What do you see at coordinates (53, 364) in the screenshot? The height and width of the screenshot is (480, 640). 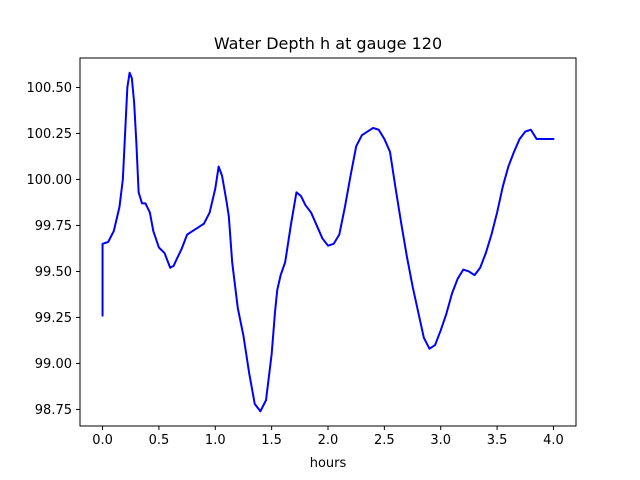 I see `y-tick-label: 99.00` at bounding box center [53, 364].